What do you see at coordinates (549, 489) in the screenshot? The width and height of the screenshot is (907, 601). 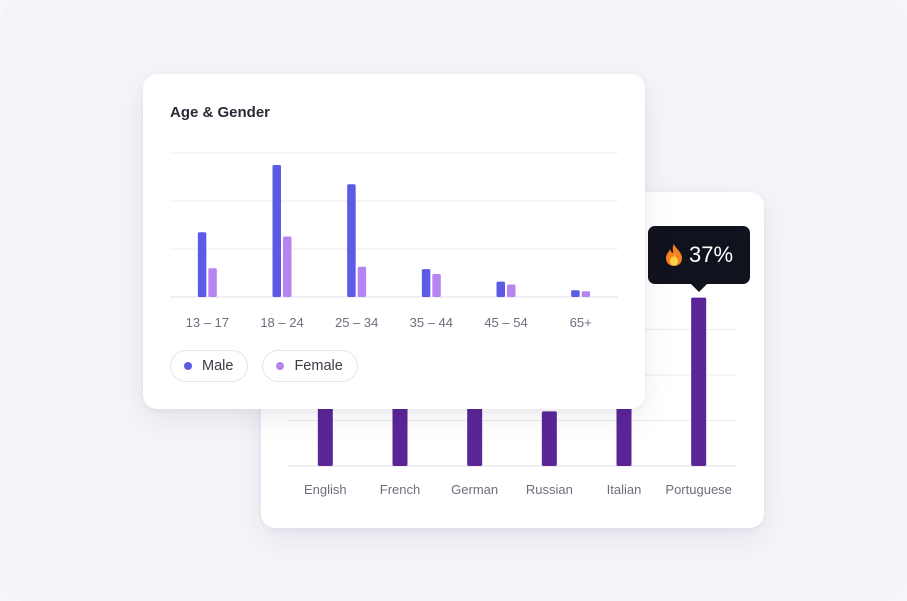 I see `x-tick-label: Russian` at bounding box center [549, 489].